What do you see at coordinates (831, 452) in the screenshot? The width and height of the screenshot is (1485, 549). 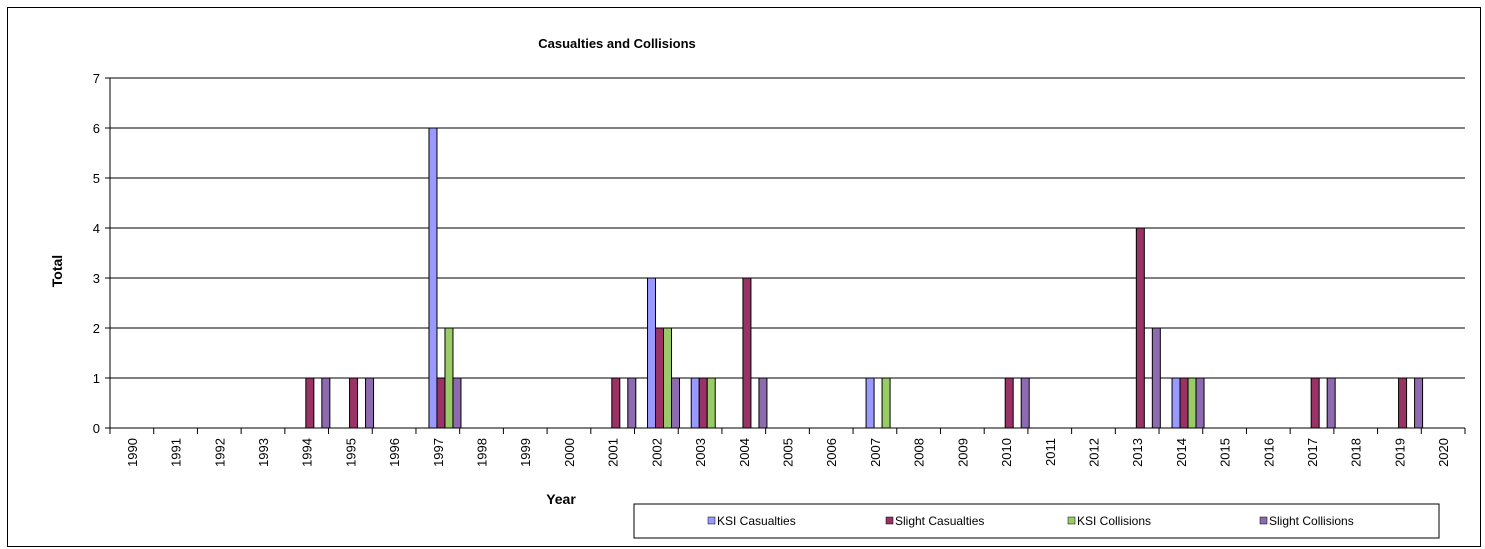 I see `x-tick-label: 2006` at bounding box center [831, 452].